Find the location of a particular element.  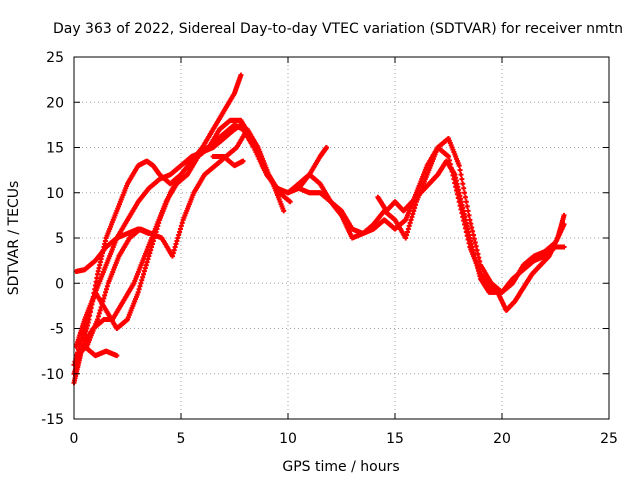

y-tick-label: 0 is located at coordinates (59, 284).